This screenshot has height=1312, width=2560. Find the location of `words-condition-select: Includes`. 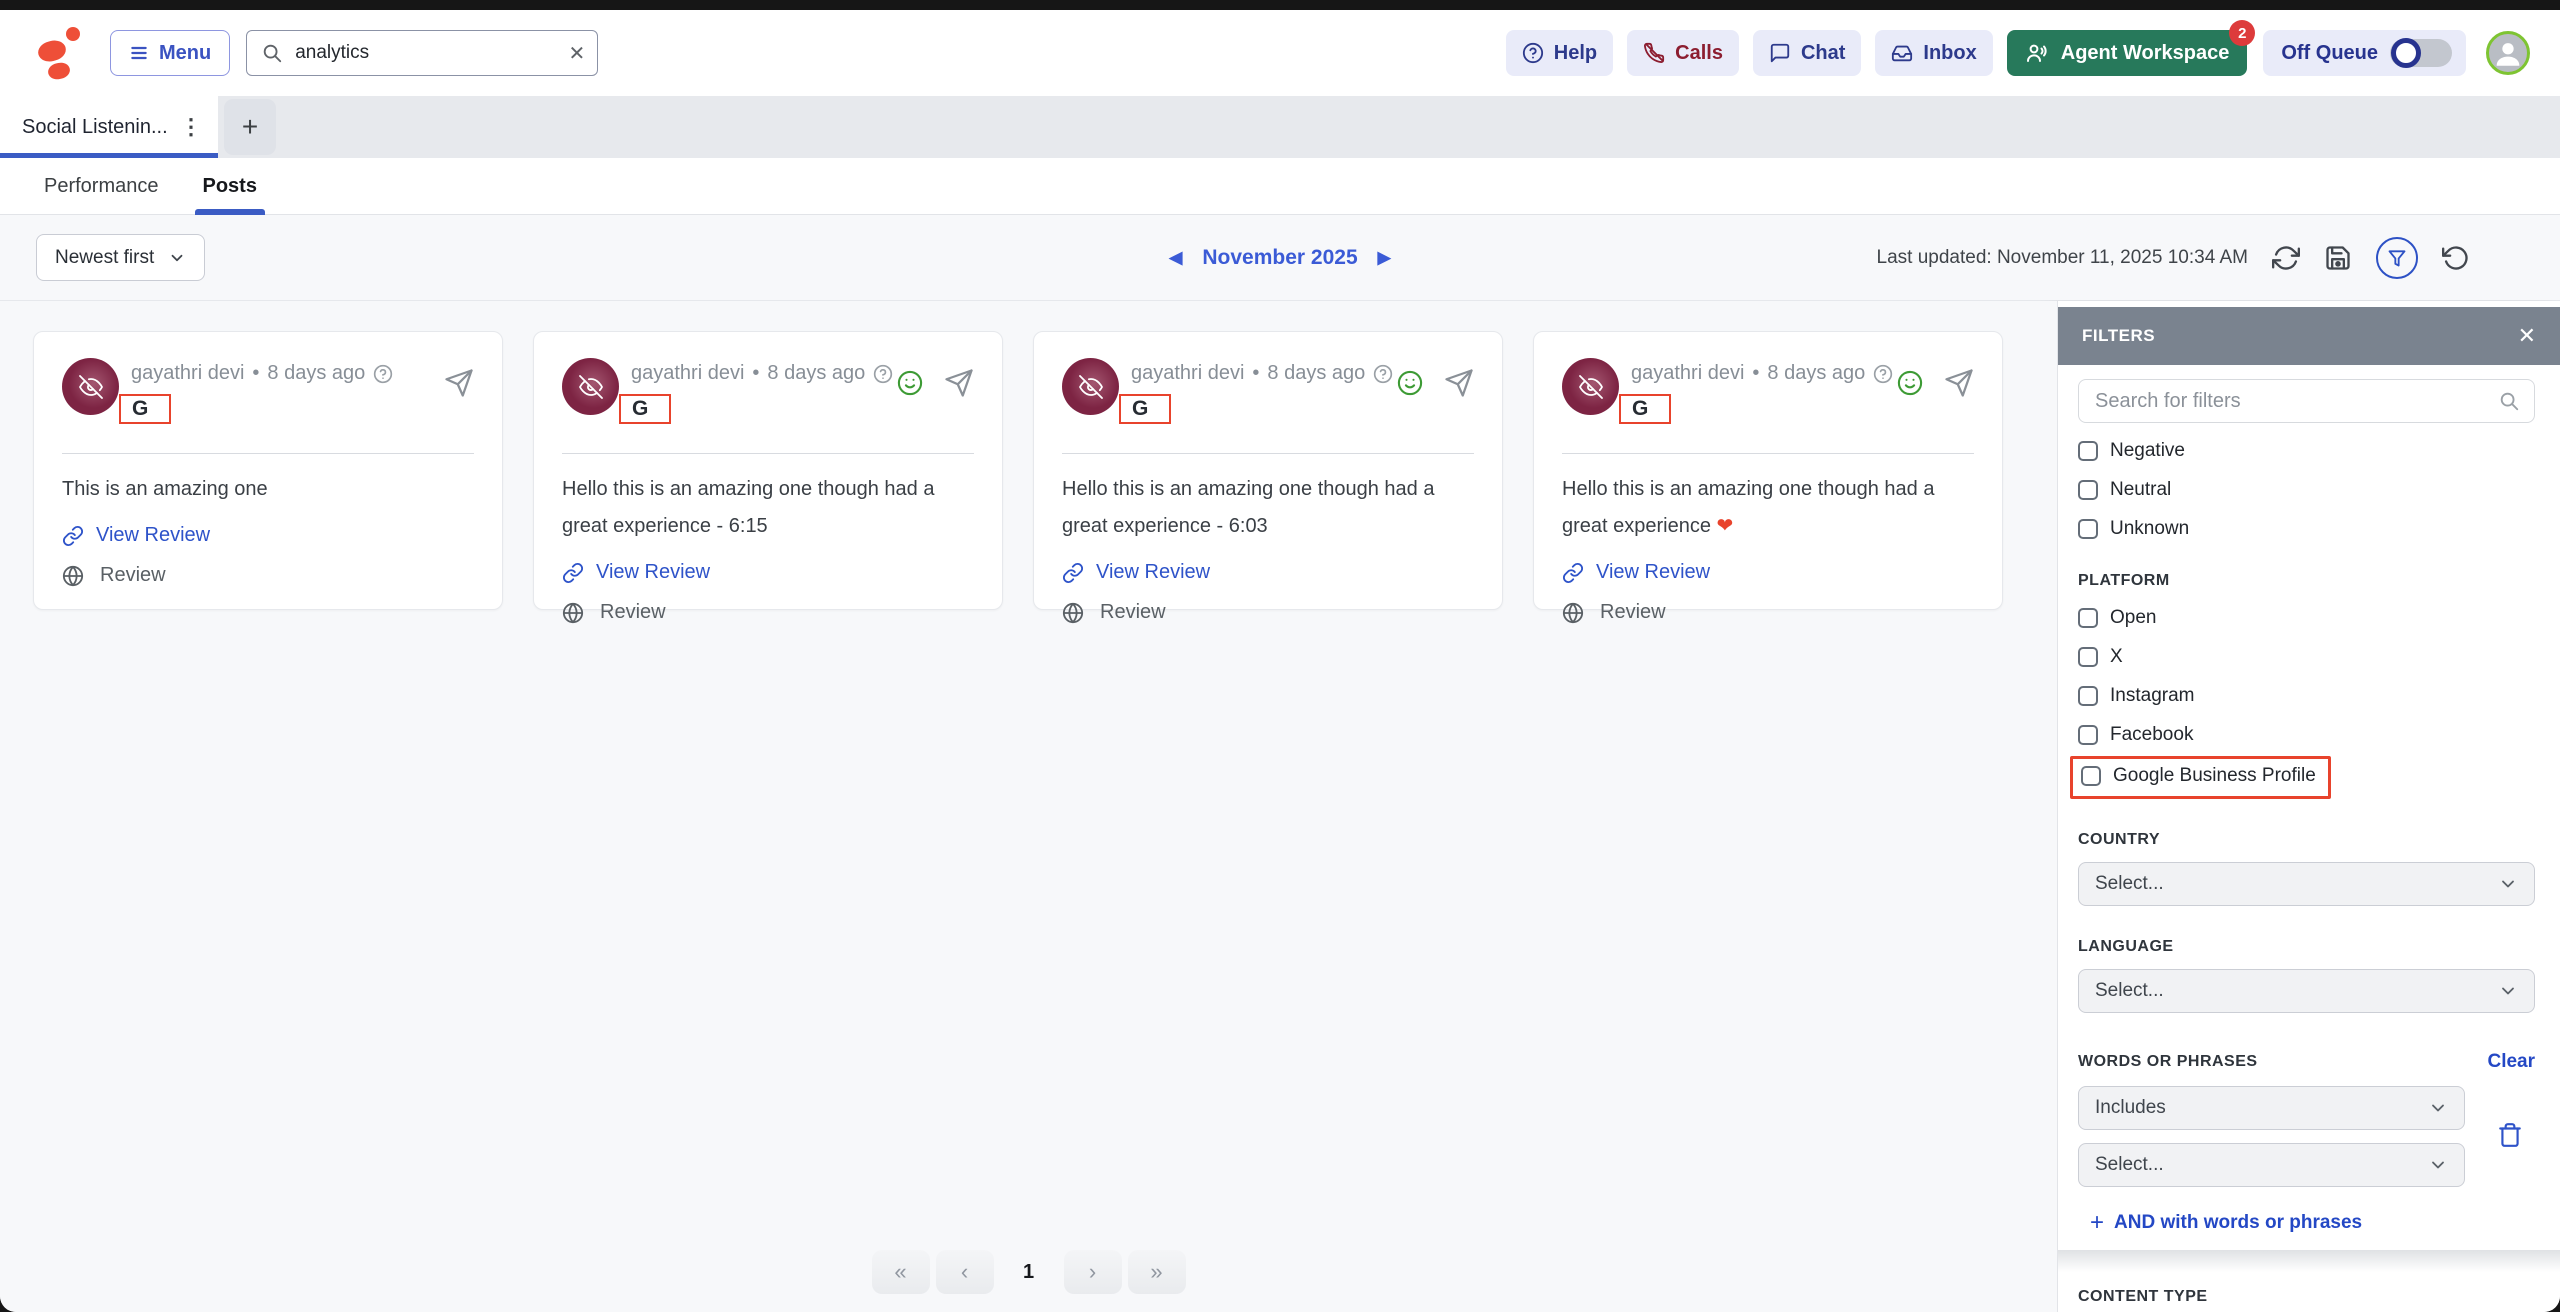

words-condition-select: Includes is located at coordinates (2271, 1108).